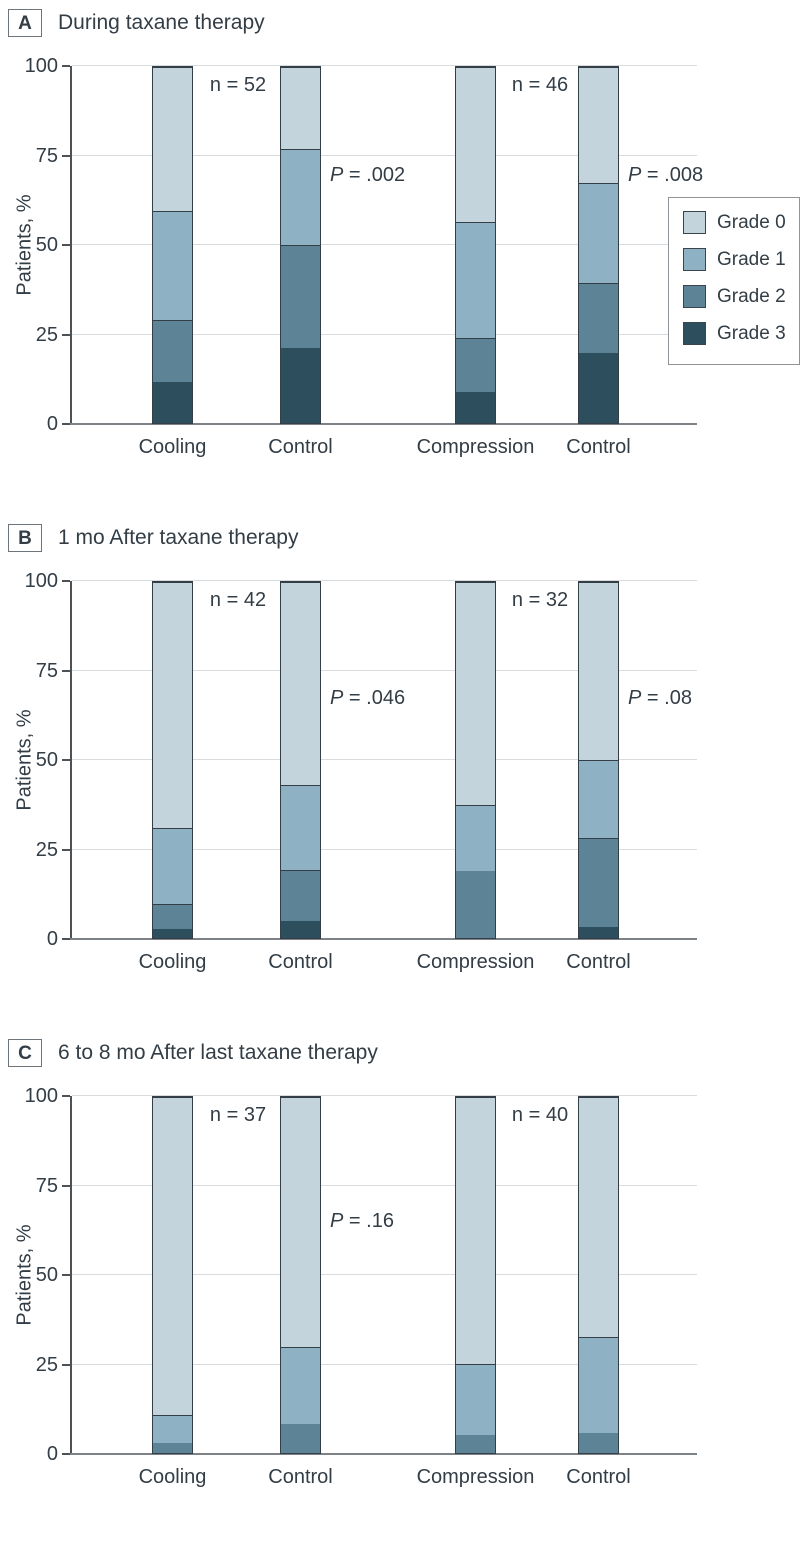 Image resolution: width=807 pixels, height=1553 pixels. I want to click on p-value-label: P = .008, so click(665, 175).